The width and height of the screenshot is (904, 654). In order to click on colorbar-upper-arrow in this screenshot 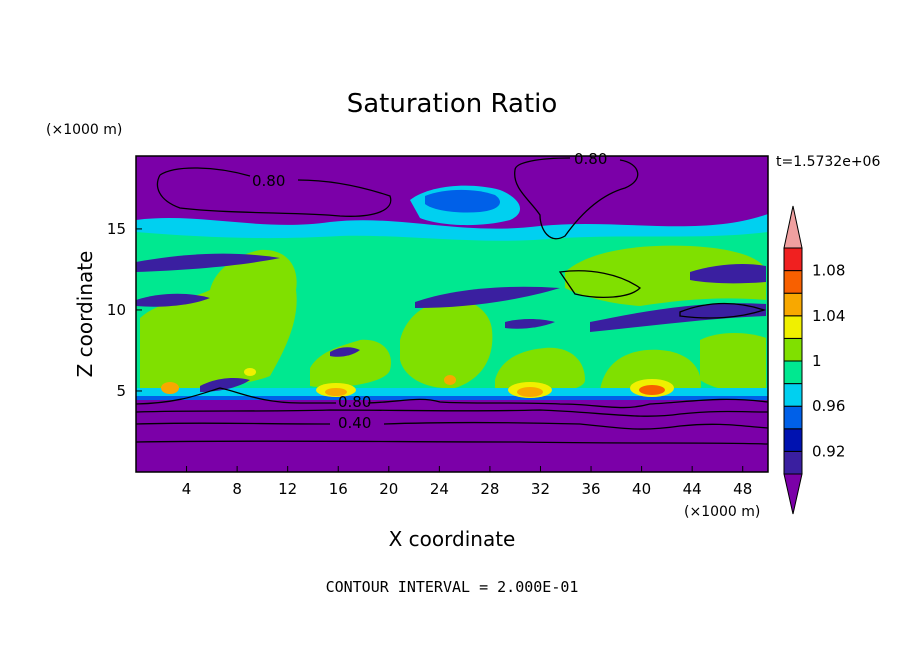, I will do `click(793, 227)`.